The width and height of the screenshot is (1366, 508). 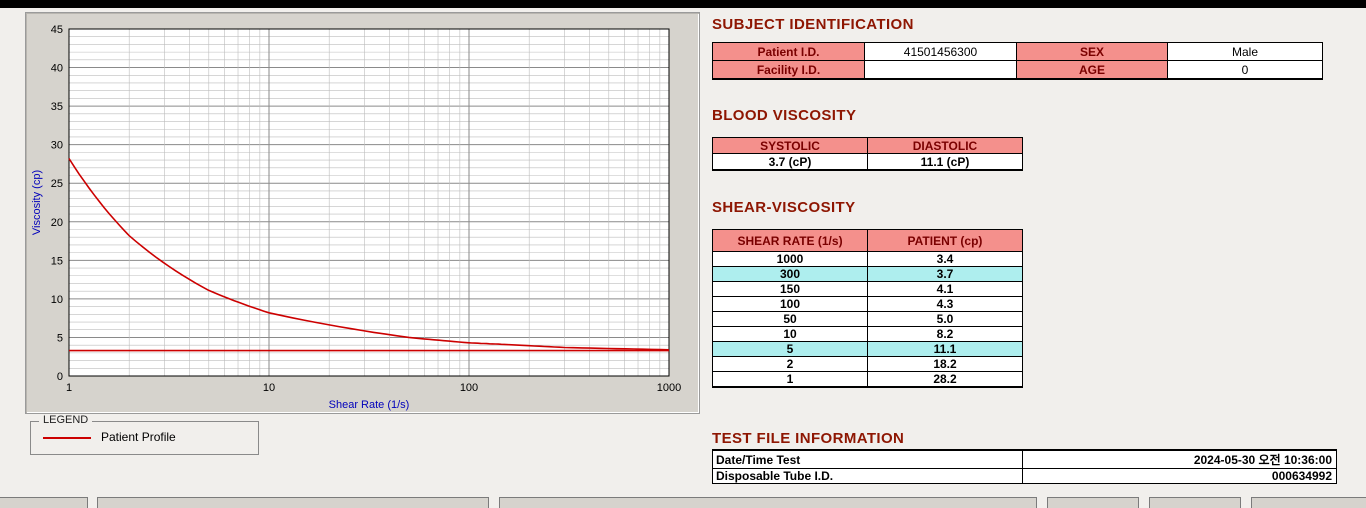 What do you see at coordinates (369, 405) in the screenshot?
I see `svg-text: Shear Rate (1/s)` at bounding box center [369, 405].